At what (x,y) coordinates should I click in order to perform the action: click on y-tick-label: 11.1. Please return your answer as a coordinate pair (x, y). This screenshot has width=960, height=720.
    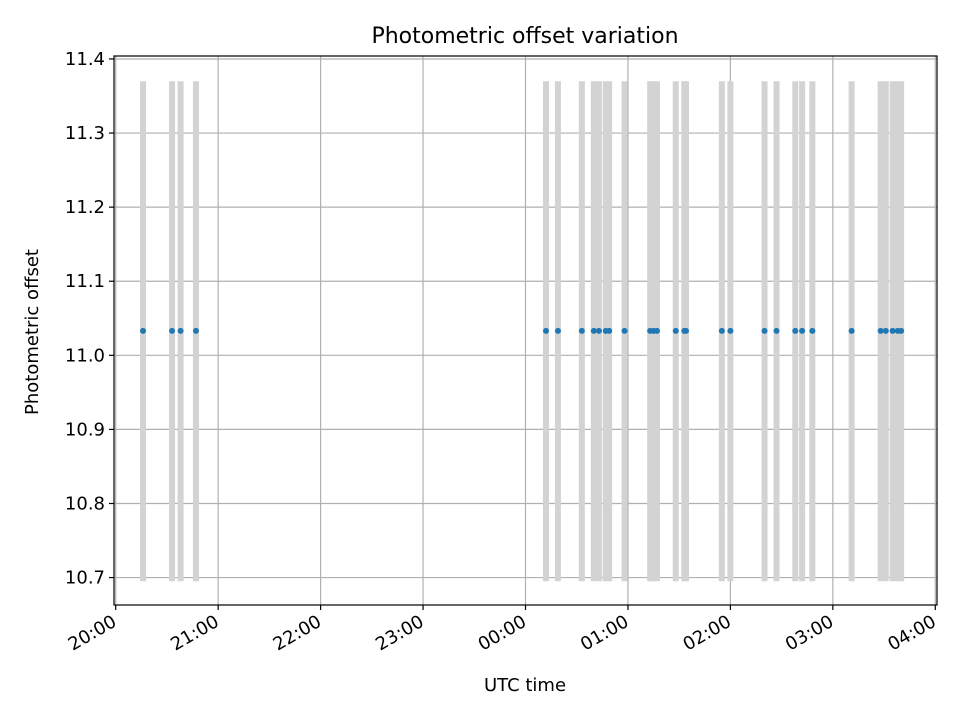
    Looking at the image, I should click on (85, 281).